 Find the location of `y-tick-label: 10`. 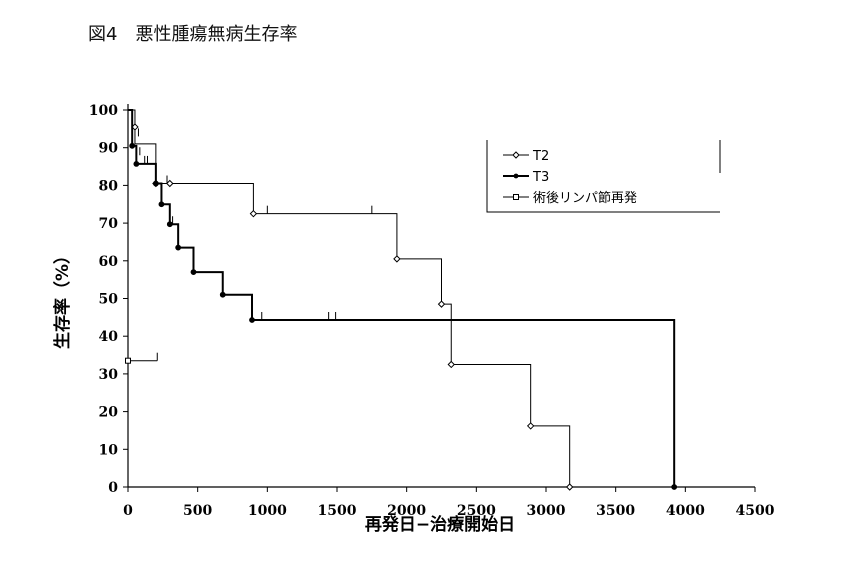

y-tick-label: 10 is located at coordinates (109, 450).